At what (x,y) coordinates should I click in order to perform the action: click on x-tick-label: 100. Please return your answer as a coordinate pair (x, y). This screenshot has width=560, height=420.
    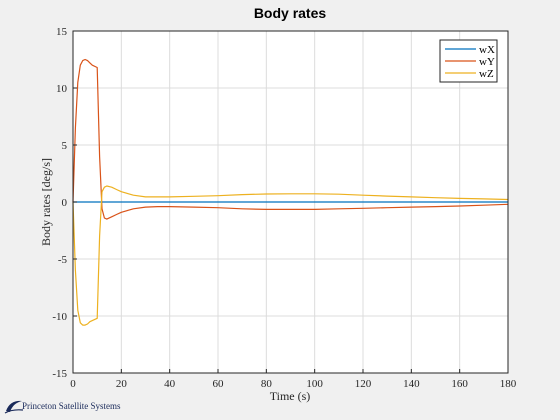
    Looking at the image, I should click on (314, 384).